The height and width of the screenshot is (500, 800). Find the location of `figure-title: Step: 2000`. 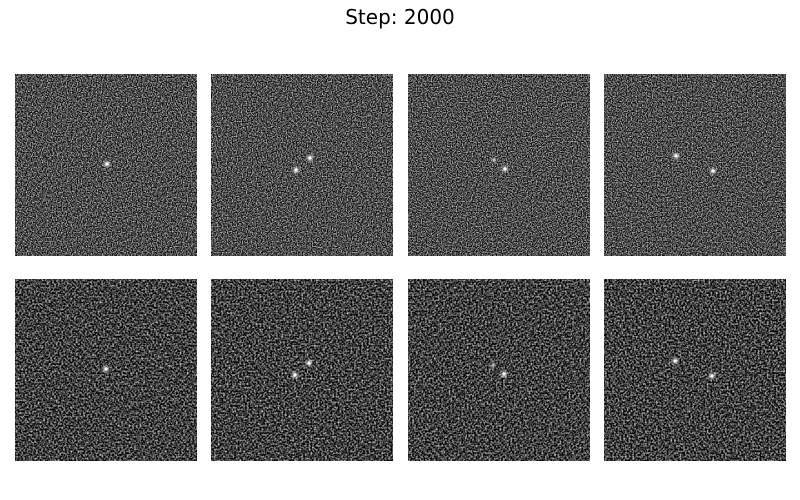

figure-title: Step: 2000 is located at coordinates (400, 17).